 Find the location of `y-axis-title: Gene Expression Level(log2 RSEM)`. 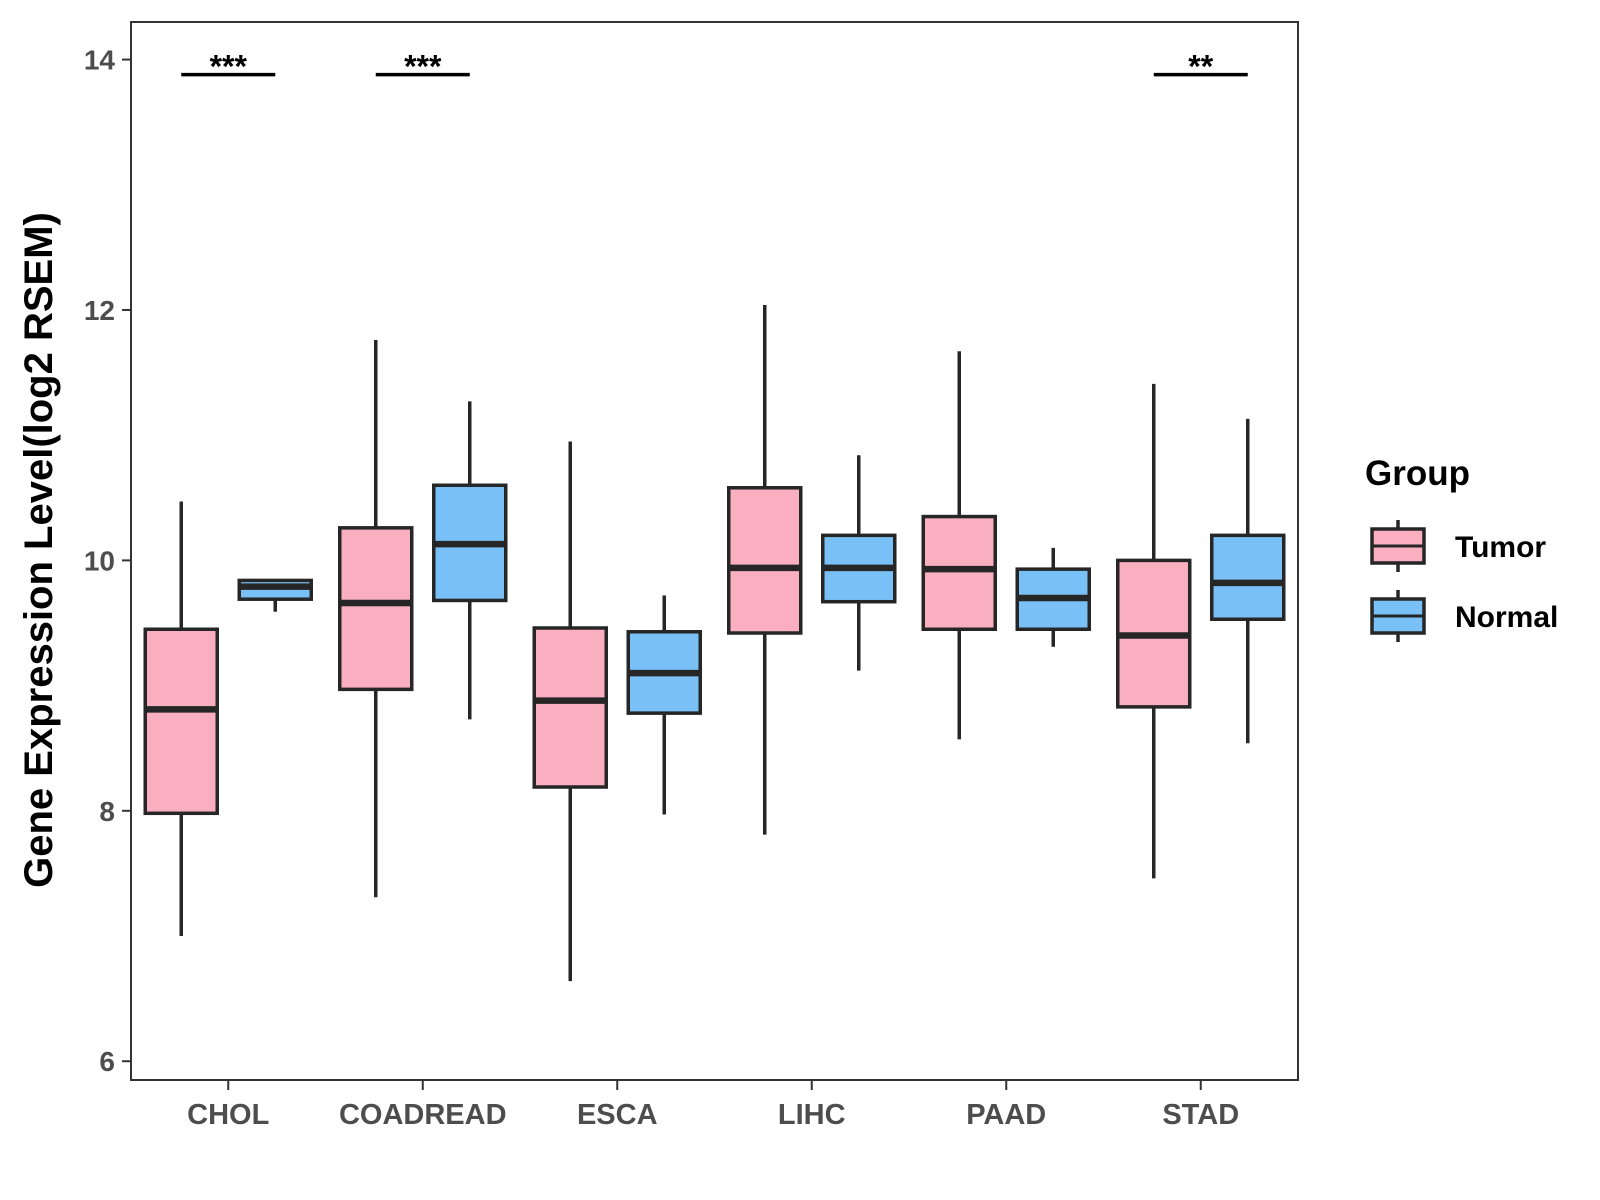

y-axis-title: Gene Expression Level(log2 RSEM) is located at coordinates (39, 550).